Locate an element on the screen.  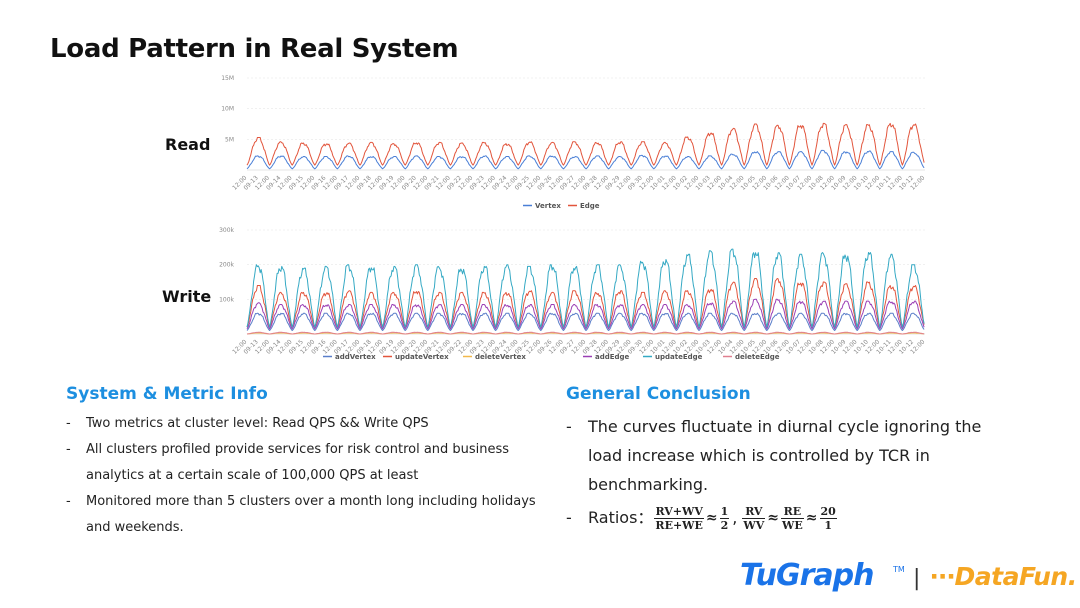
series-line-addVertex is located at coordinates (585, 321).